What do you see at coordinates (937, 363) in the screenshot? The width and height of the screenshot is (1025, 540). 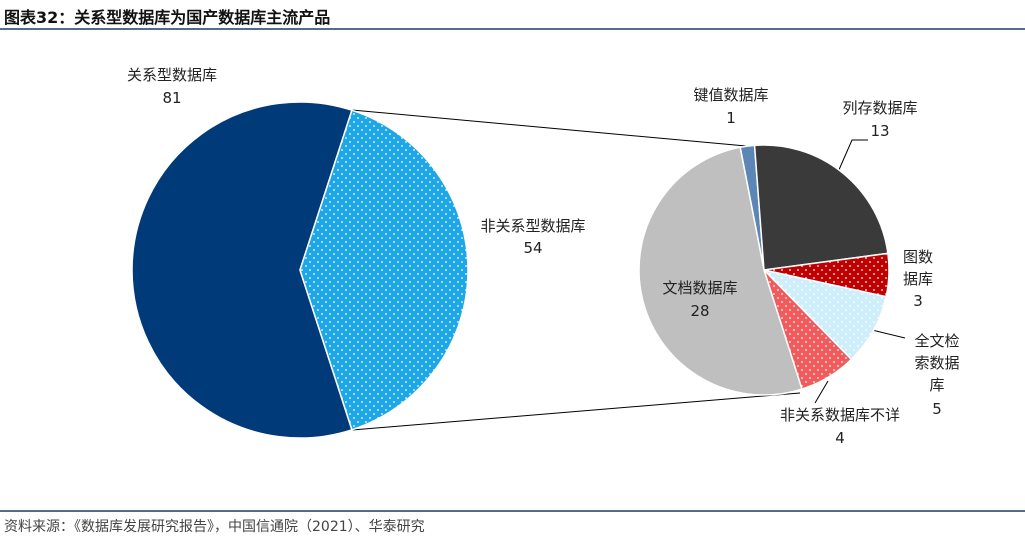 I see `slice-label: 全文检索数据库` at bounding box center [937, 363].